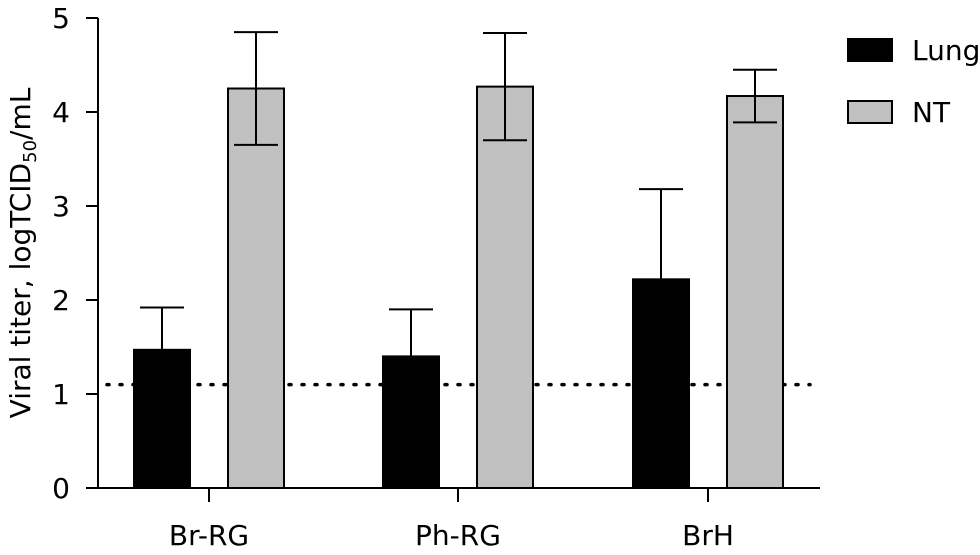 This screenshot has width=980, height=555. I want to click on y-tick-label: 1, so click(61, 394).